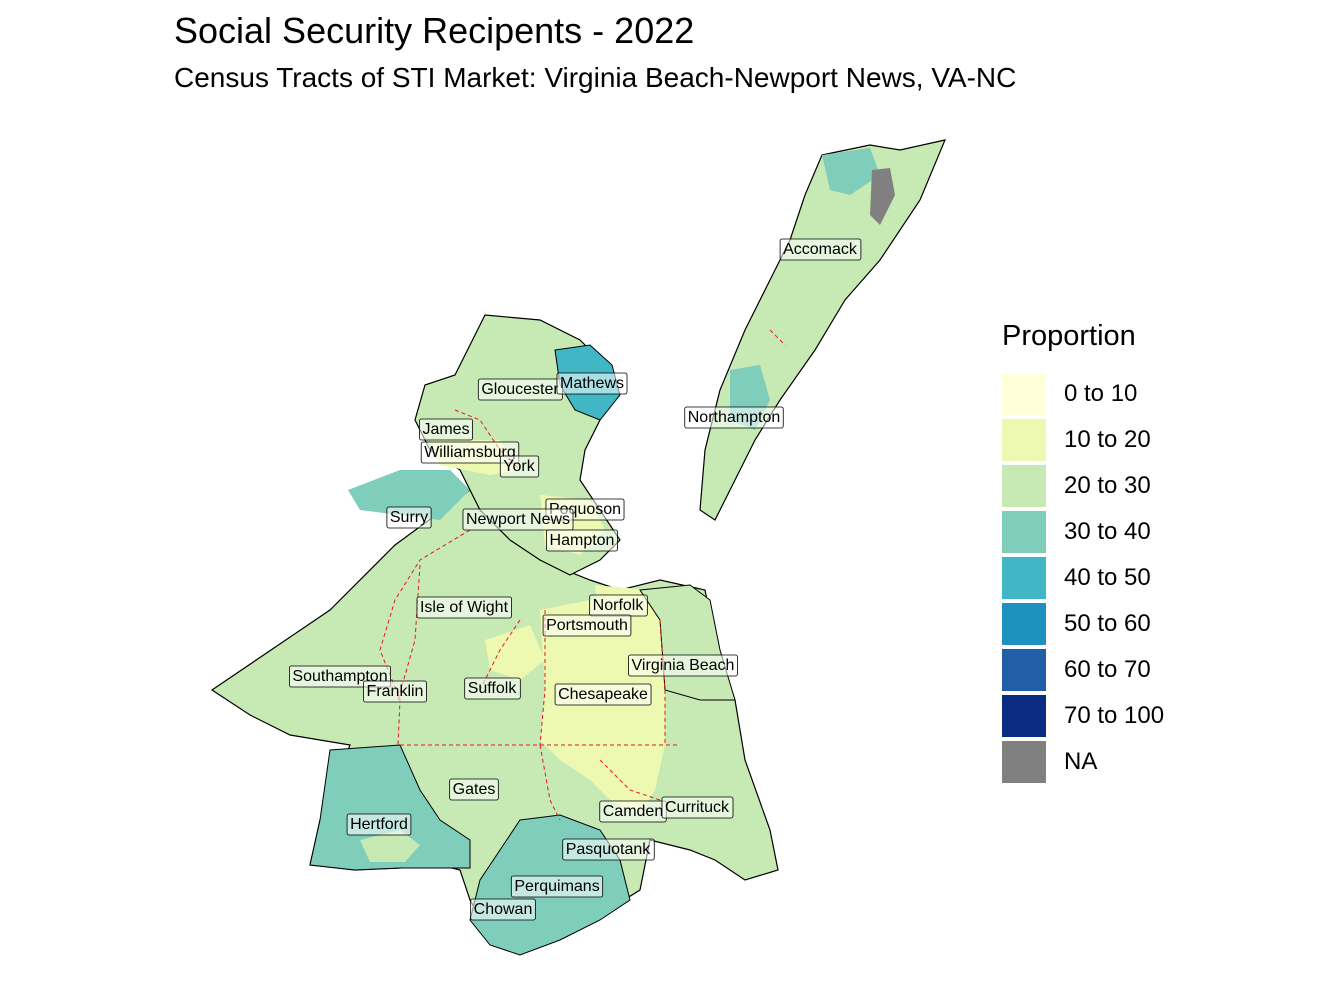  Describe the element at coordinates (1107, 669) in the screenshot. I see `legend-label: 60 to 70` at that location.